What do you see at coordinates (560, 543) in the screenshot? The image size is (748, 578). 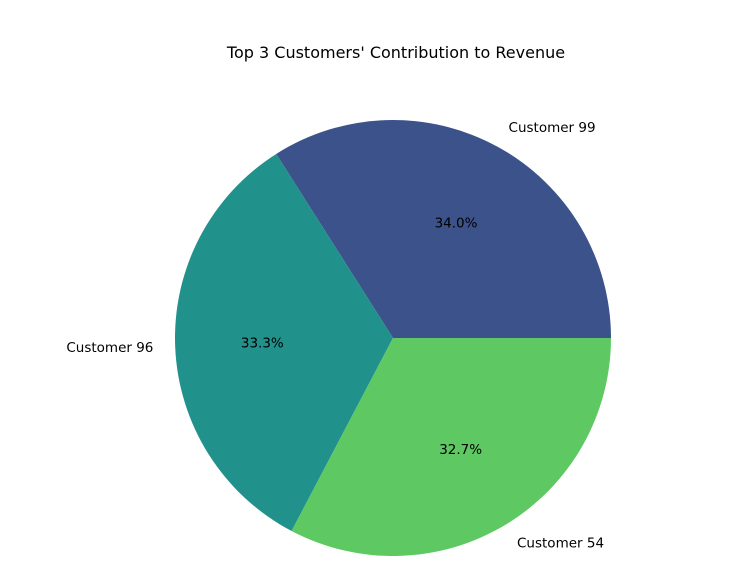 I see `slice-label: Customer 54` at bounding box center [560, 543].